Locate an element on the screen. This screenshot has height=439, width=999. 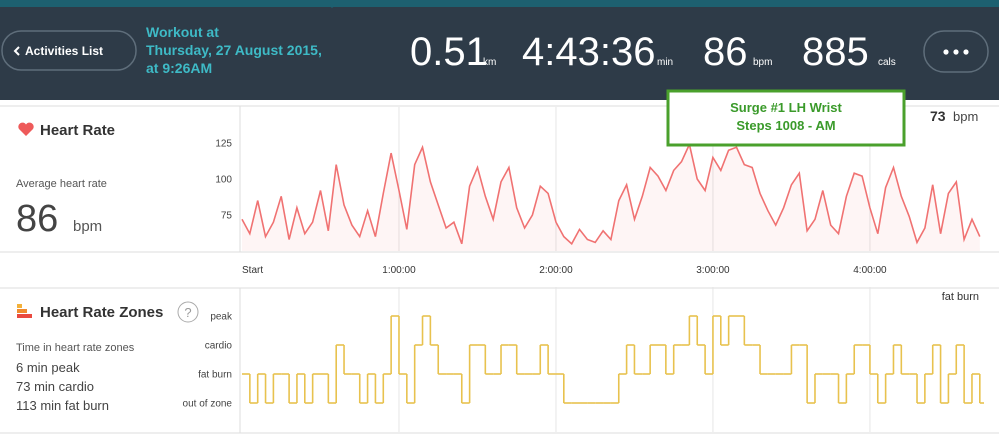
current-zone: fat burn is located at coordinates (960, 297).